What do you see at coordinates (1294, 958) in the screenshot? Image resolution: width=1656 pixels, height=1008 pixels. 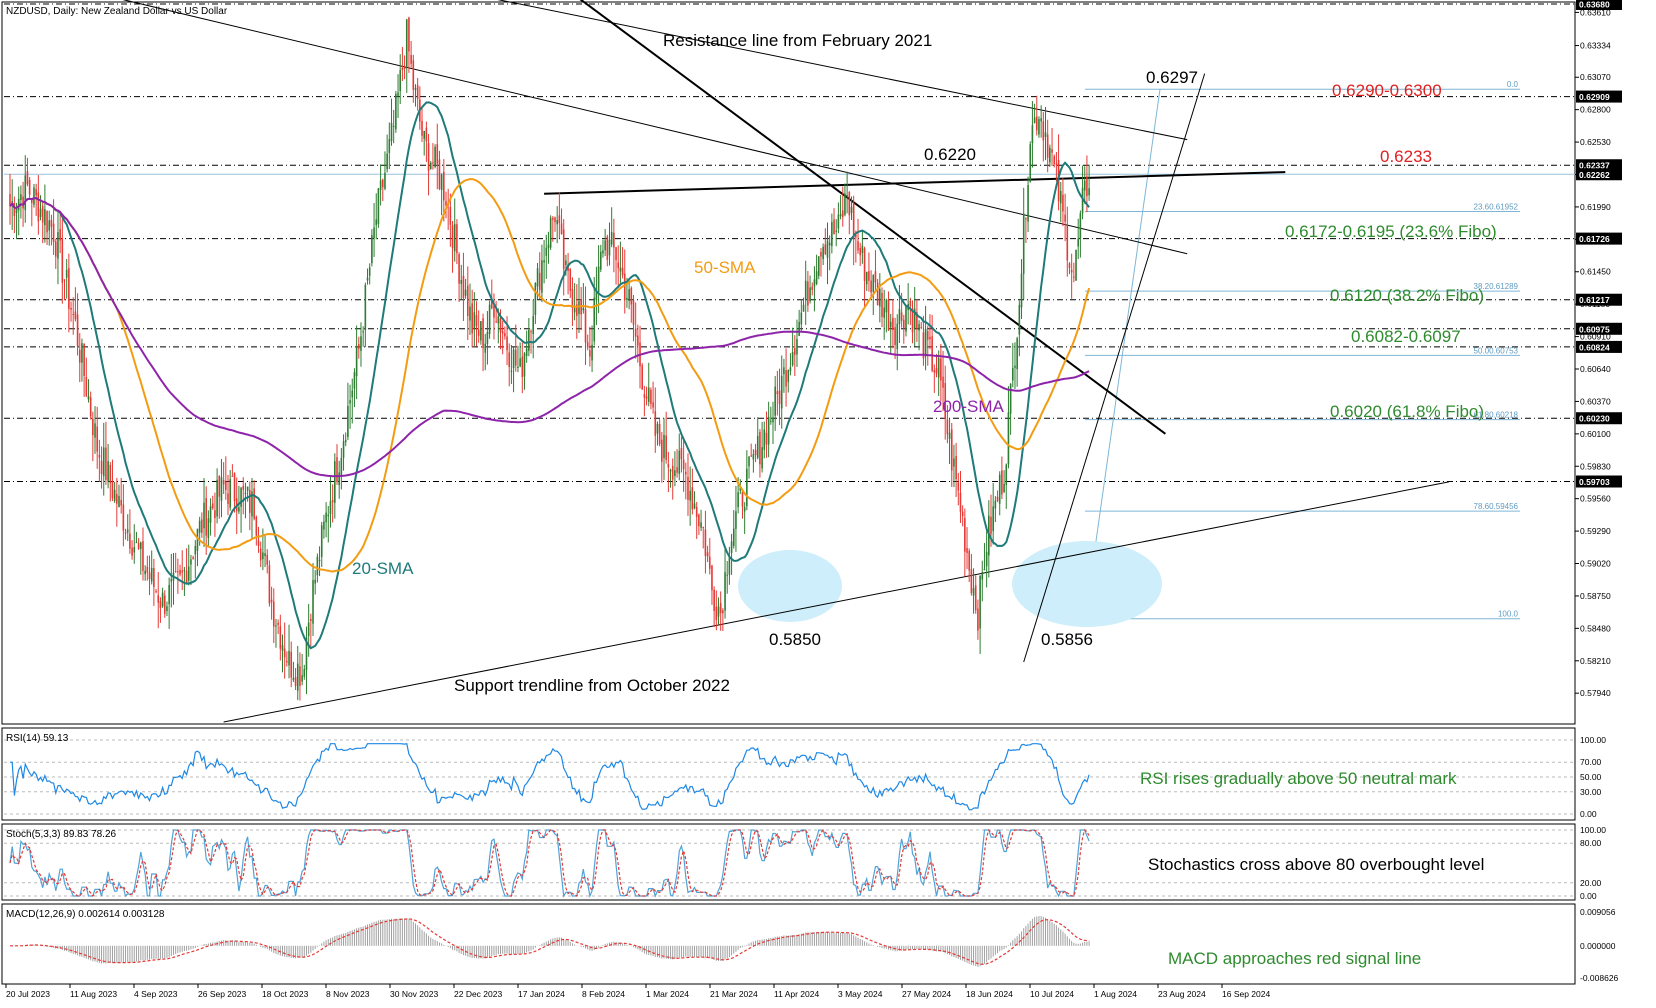 I see `macd-annotation: MACD approaches red signal line` at bounding box center [1294, 958].